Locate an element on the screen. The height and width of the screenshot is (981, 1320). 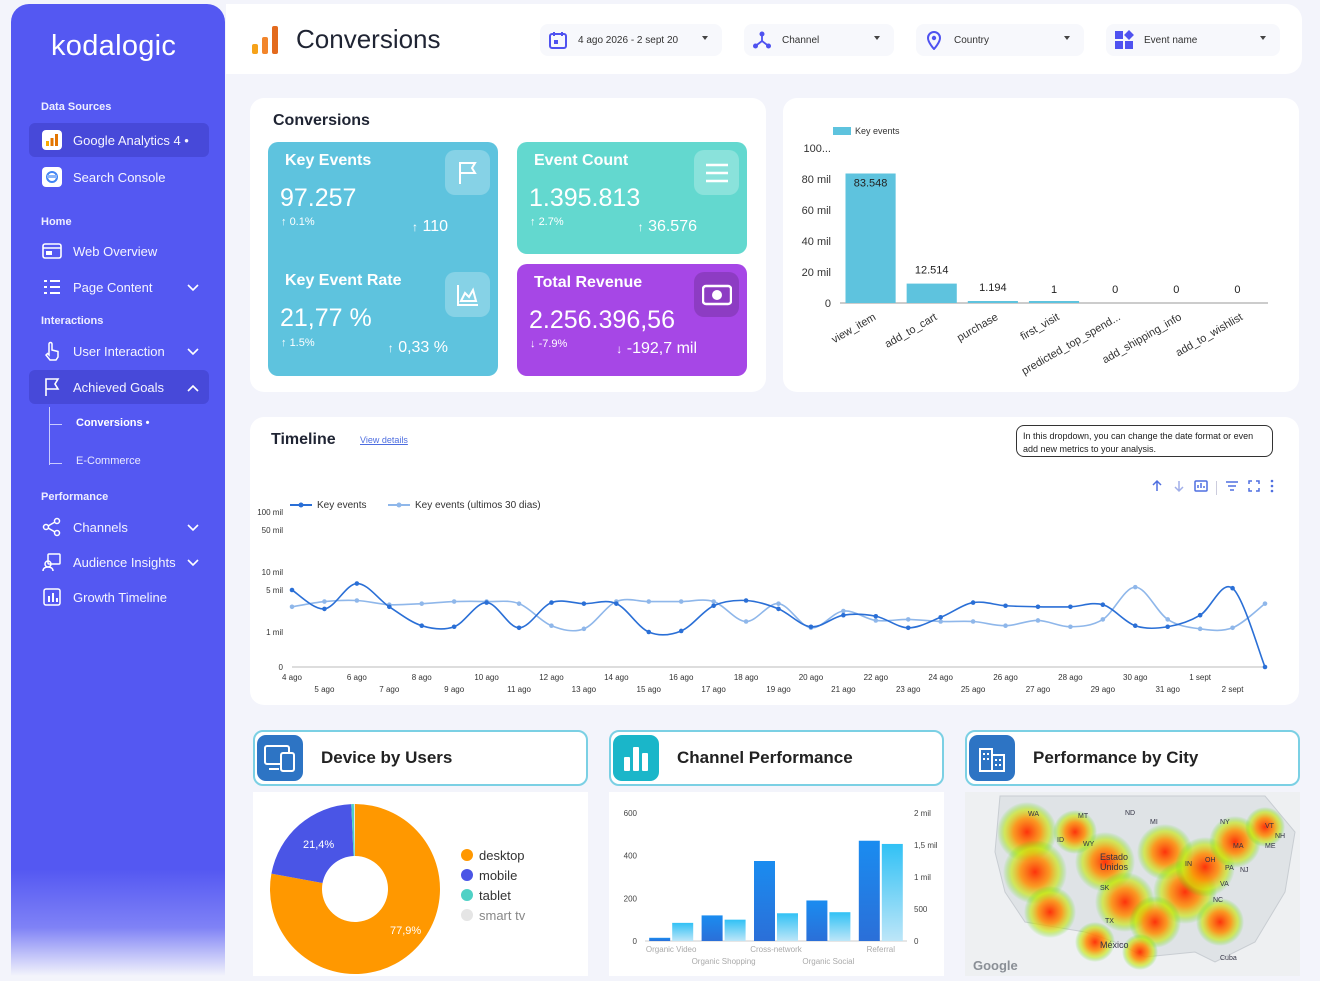
sidebar-subitem-ecommerce: E-Commerce is located at coordinates (108, 461).